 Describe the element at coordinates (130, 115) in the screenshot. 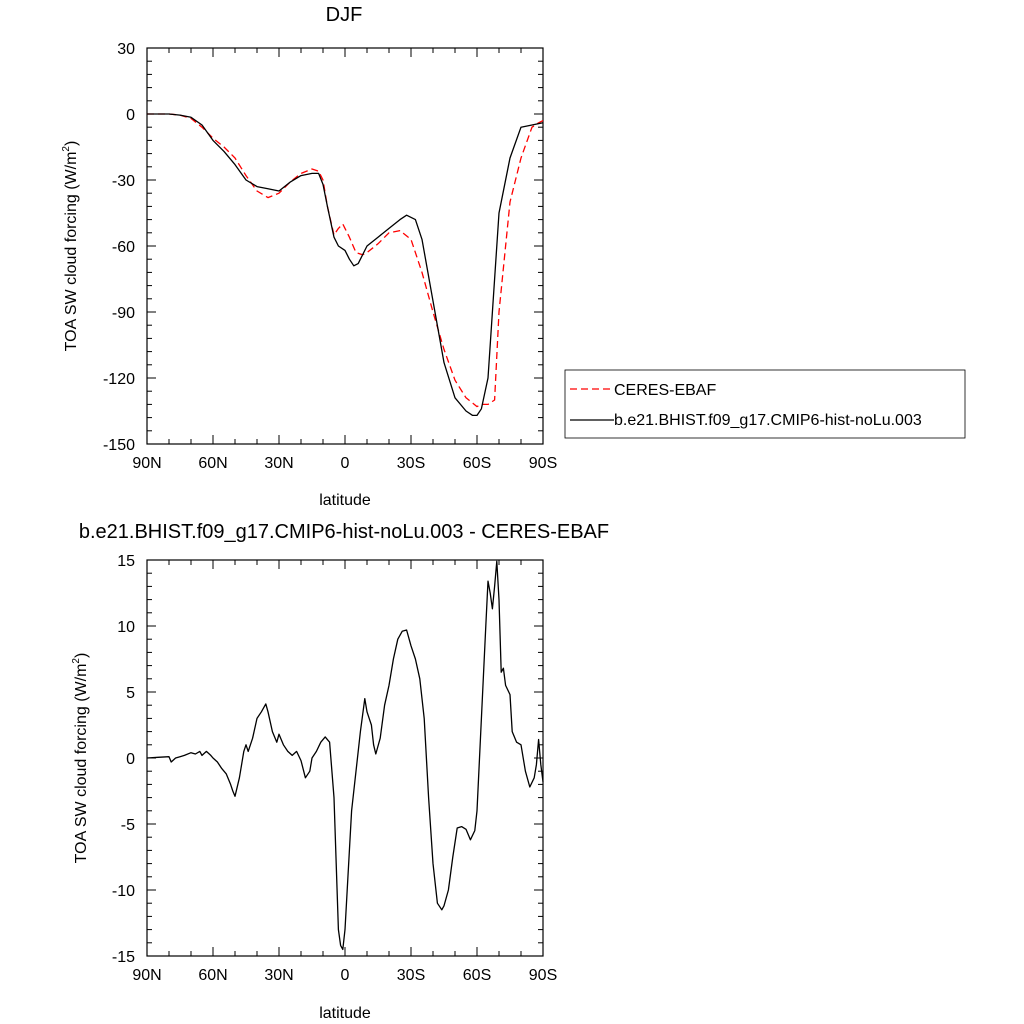

I see `top-chart-y-tick-label: 0` at that location.